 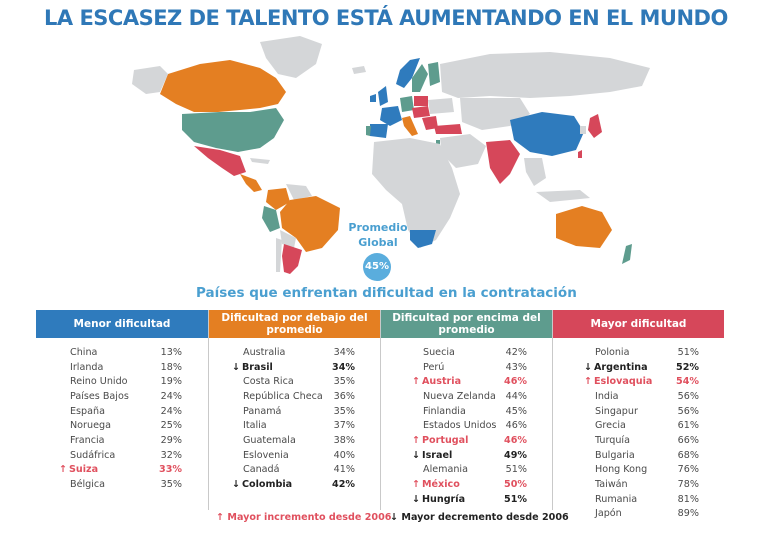 I want to click on country-row: ↑ México 50%, so click(x=466, y=484).